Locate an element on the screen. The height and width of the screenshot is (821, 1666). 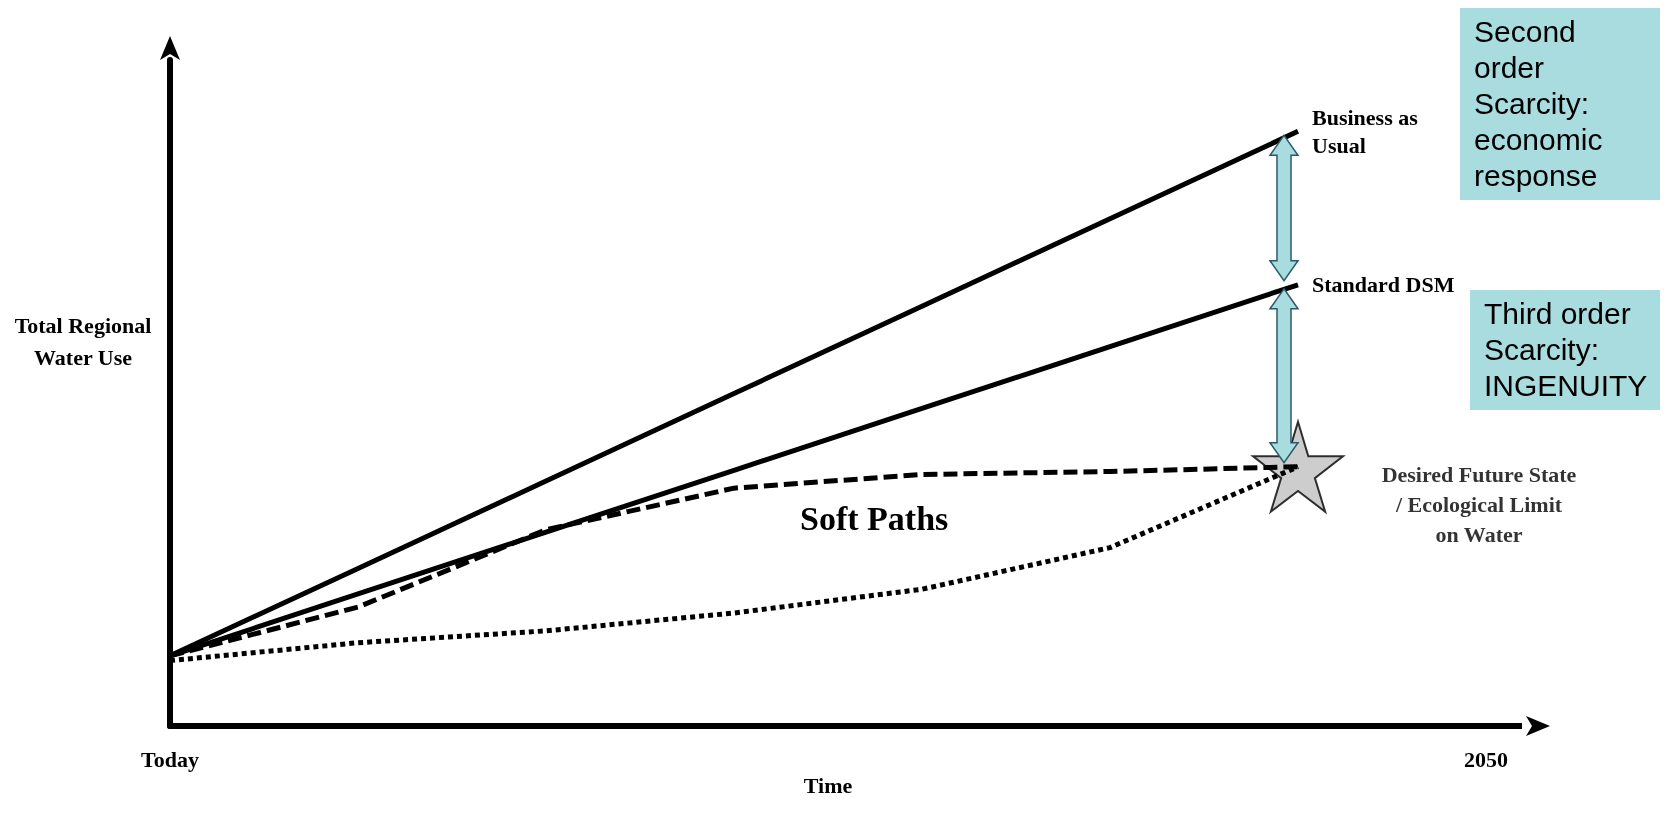
x-axis-title: Time is located at coordinates (828, 786).